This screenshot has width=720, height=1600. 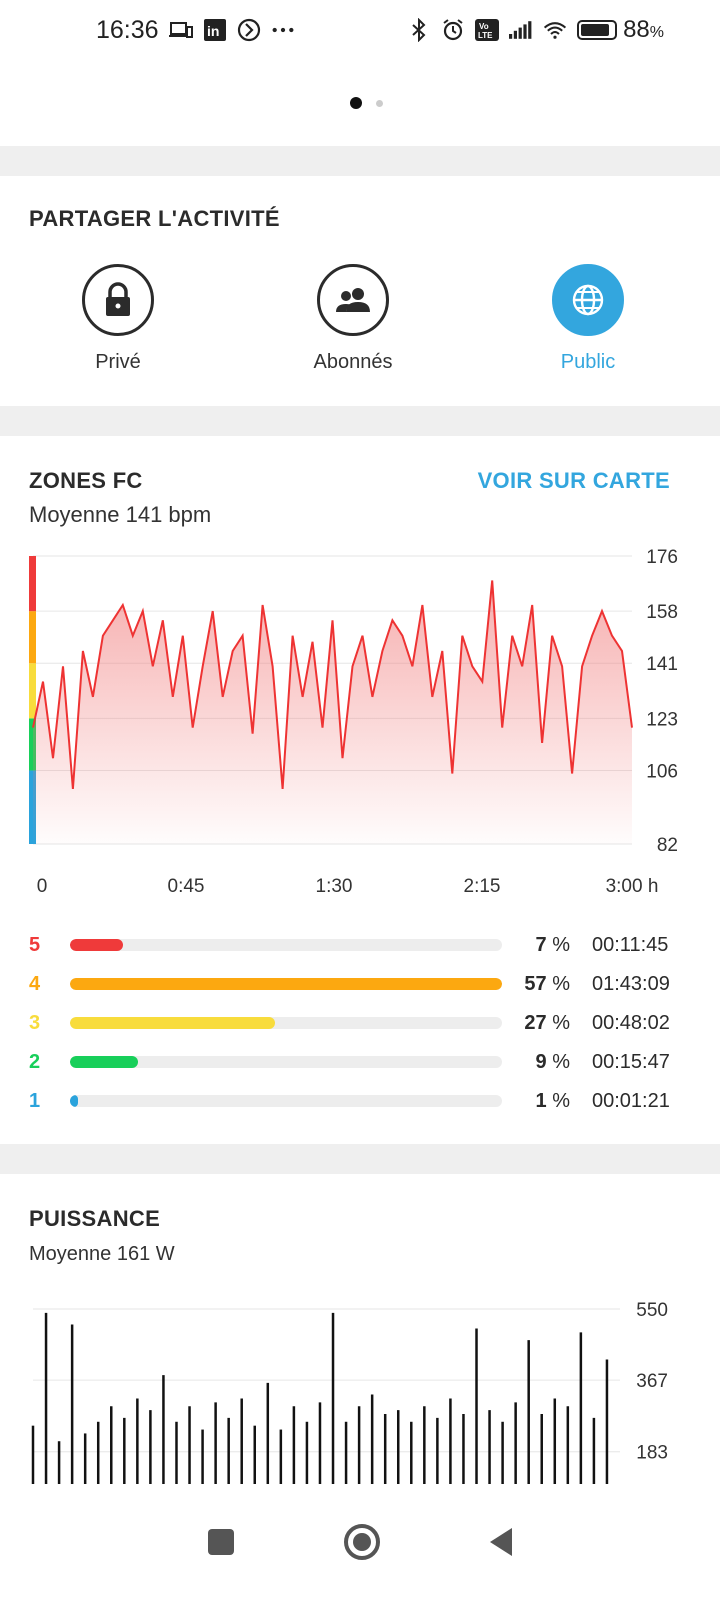 What do you see at coordinates (353, 300) in the screenshot?
I see `followers-icon` at bounding box center [353, 300].